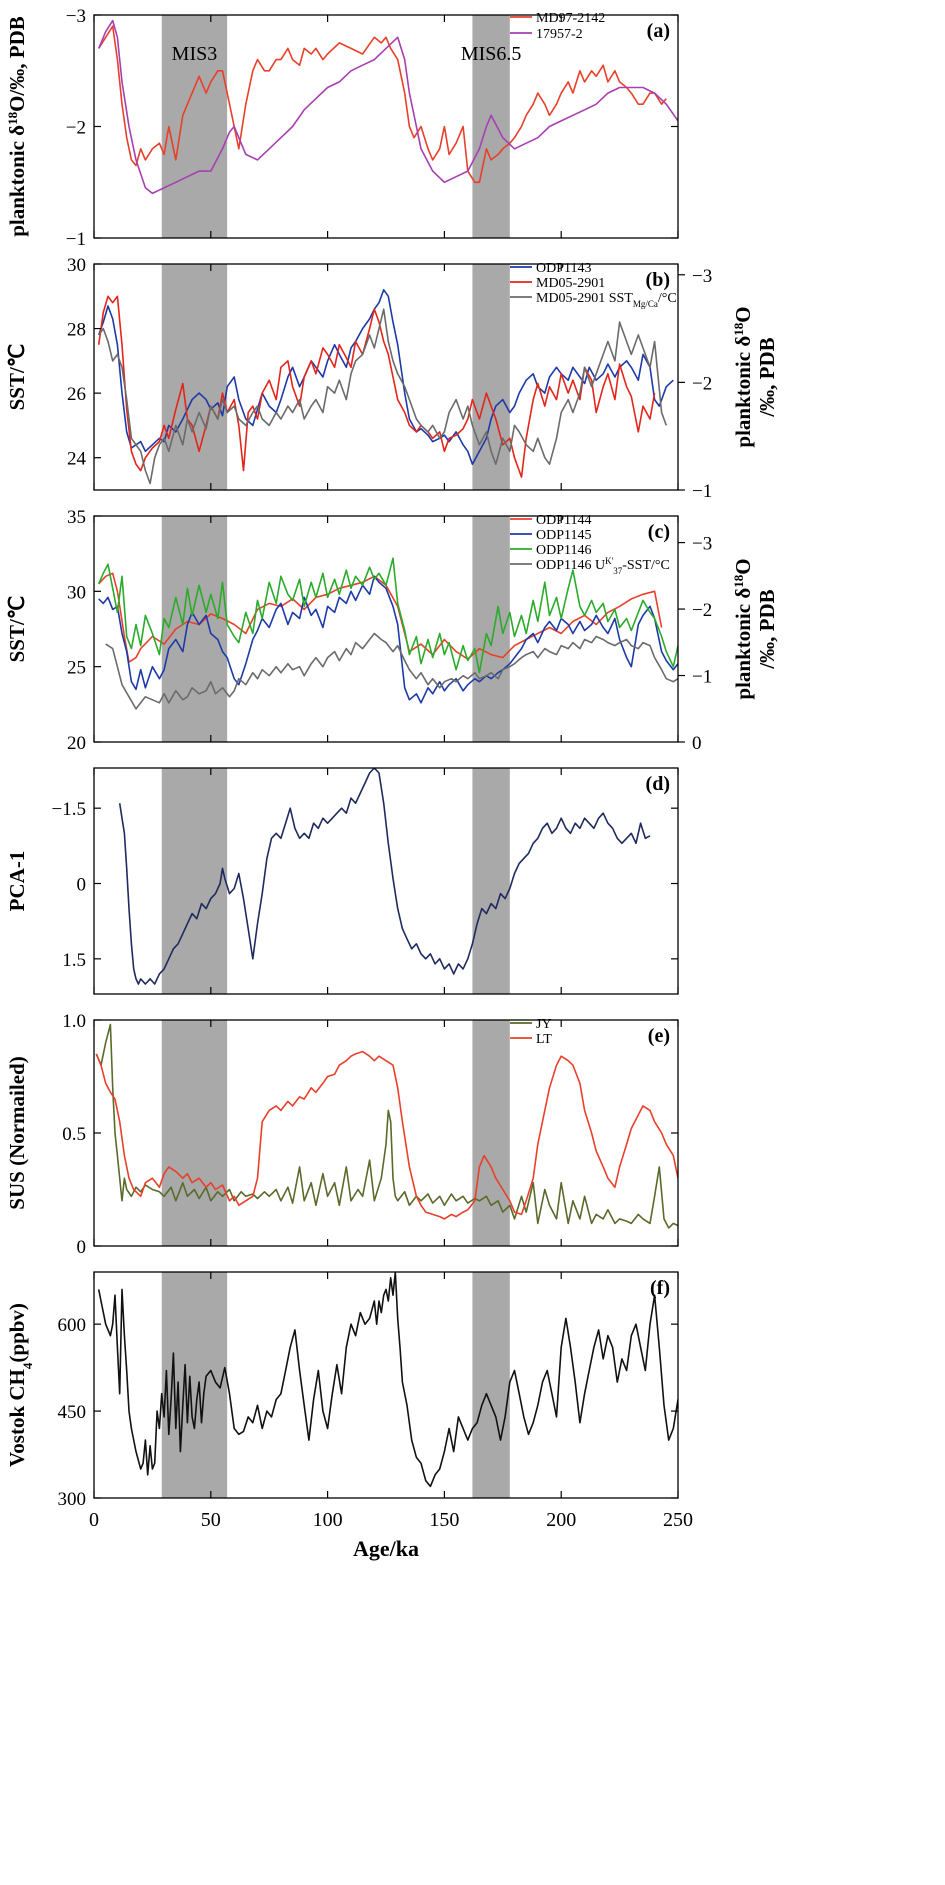  What do you see at coordinates (76, 743) in the screenshot?
I see `y-tick-label: 20` at bounding box center [76, 743].